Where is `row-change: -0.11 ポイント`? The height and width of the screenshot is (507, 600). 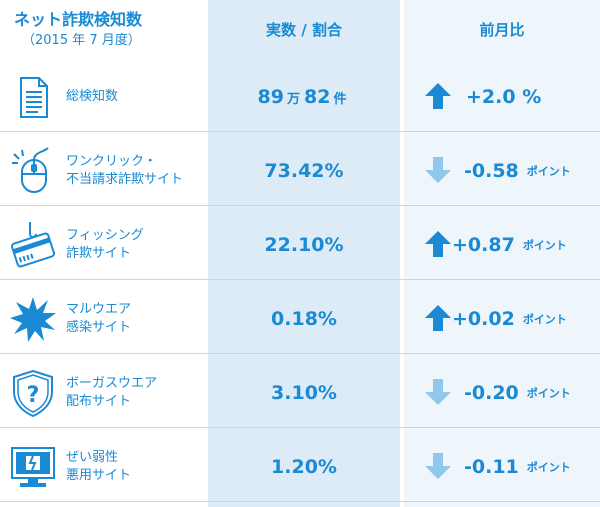 row-change: -0.11 ポイント is located at coordinates (502, 467).